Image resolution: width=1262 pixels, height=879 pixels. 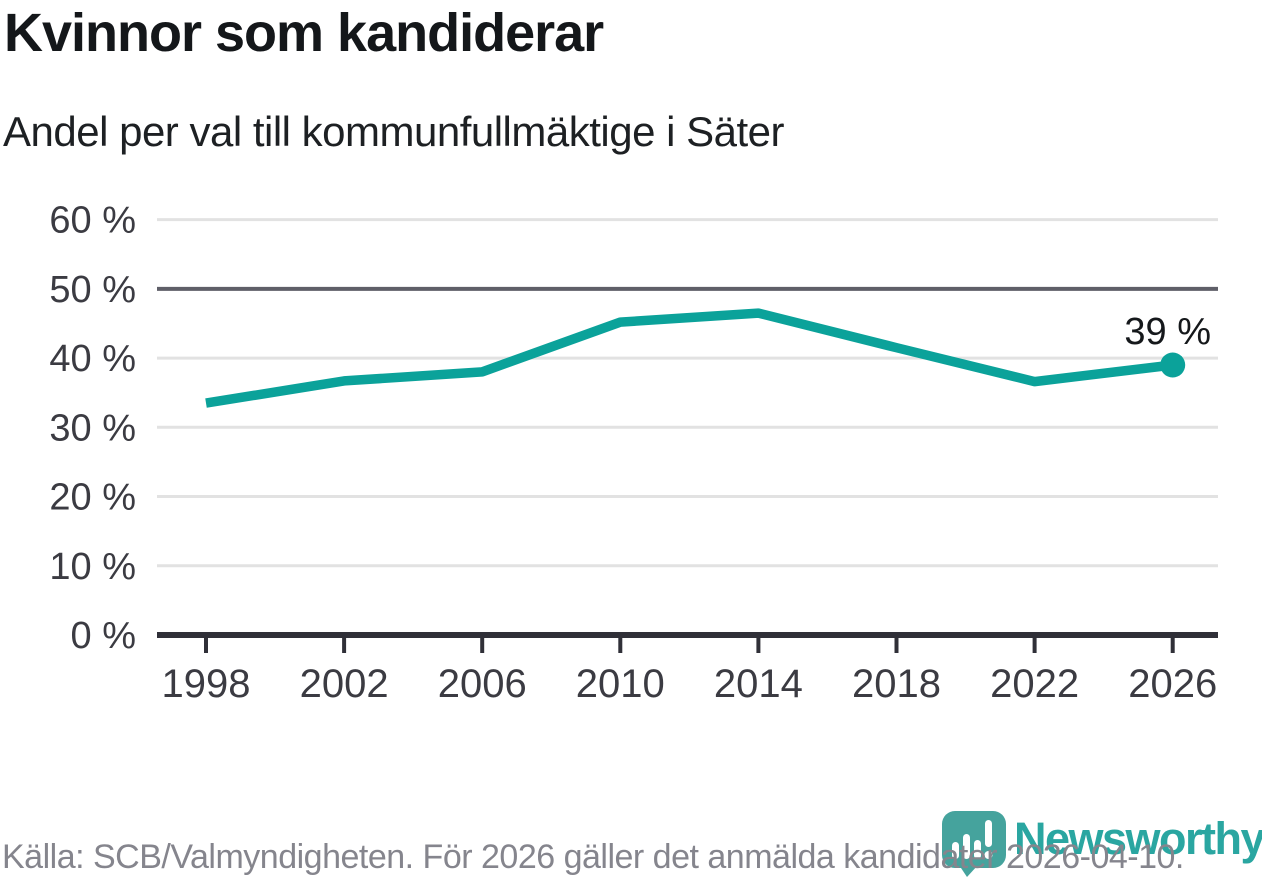 What do you see at coordinates (1172, 684) in the screenshot?
I see `x-tick-label: 2026` at bounding box center [1172, 684].